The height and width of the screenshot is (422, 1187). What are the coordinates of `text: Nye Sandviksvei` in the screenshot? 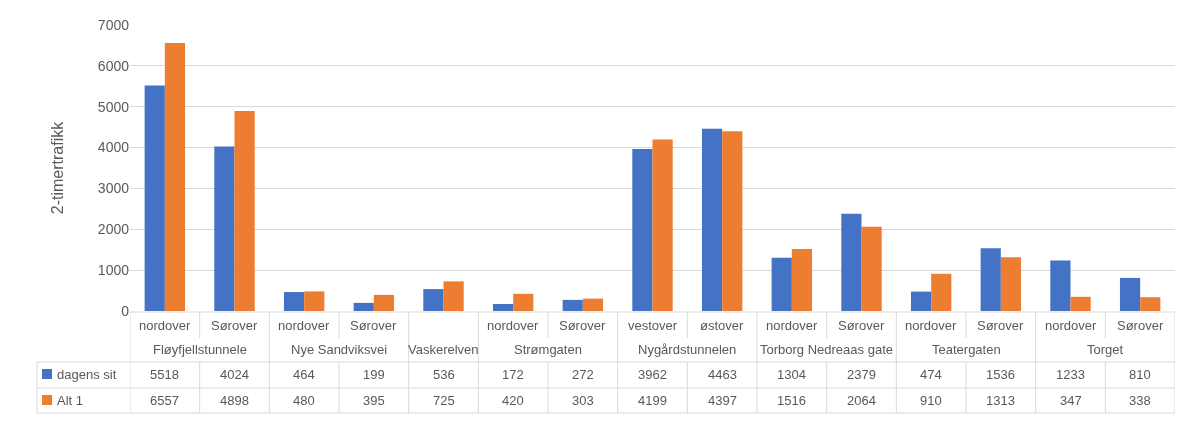 It's located at (339, 349).